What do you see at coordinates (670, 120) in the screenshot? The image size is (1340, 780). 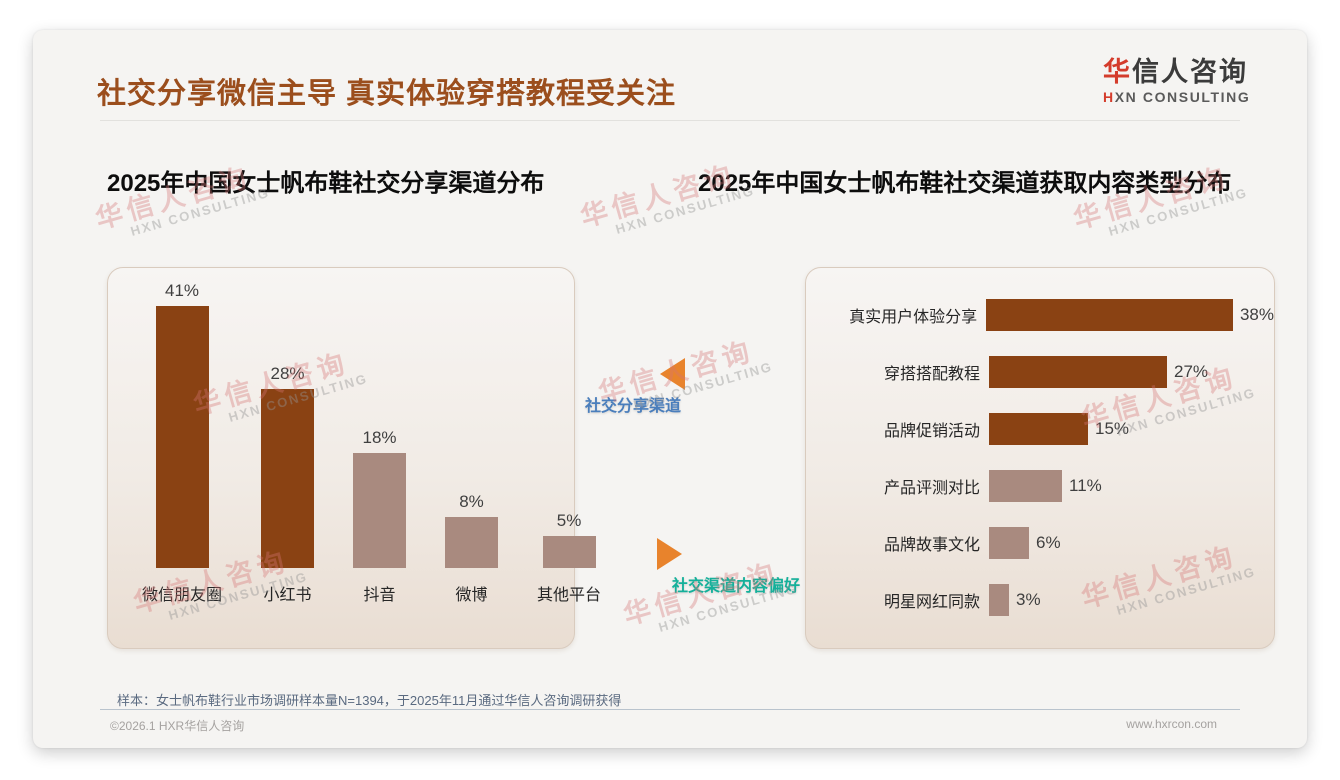 I see `header-divider` at bounding box center [670, 120].